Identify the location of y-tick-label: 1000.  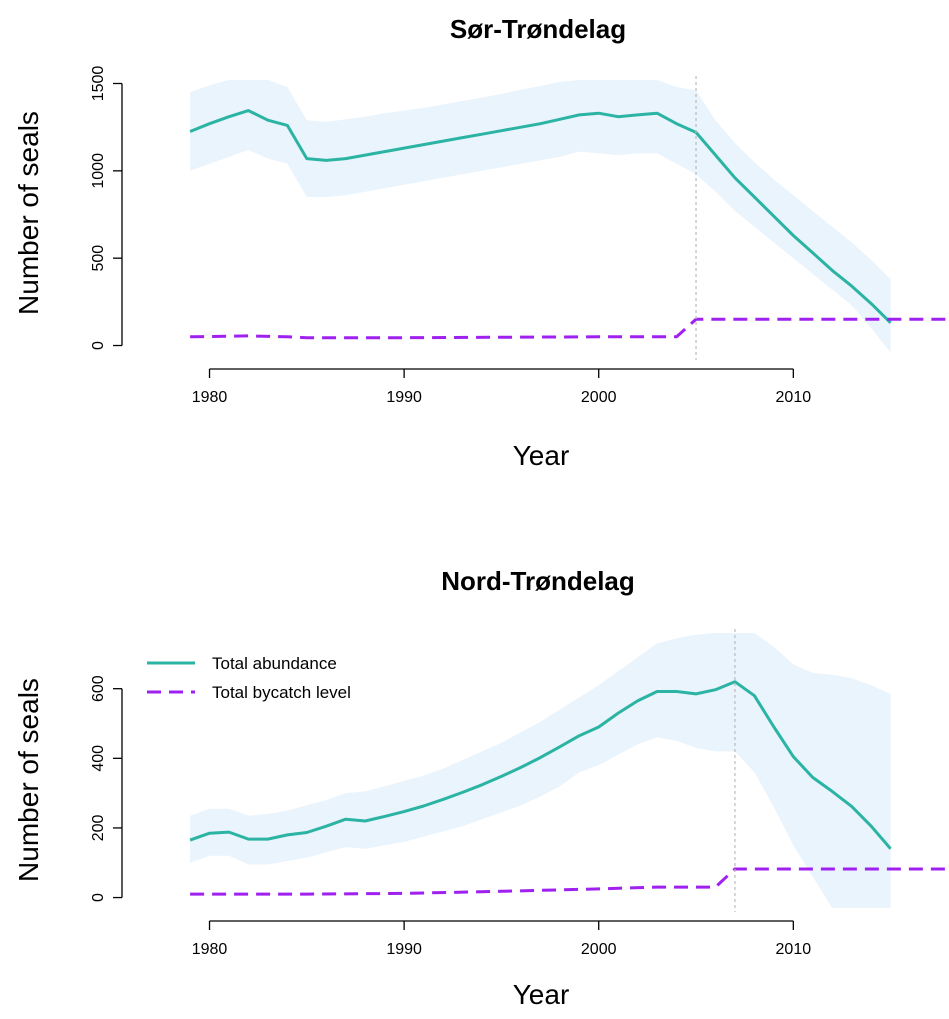
(98, 171).